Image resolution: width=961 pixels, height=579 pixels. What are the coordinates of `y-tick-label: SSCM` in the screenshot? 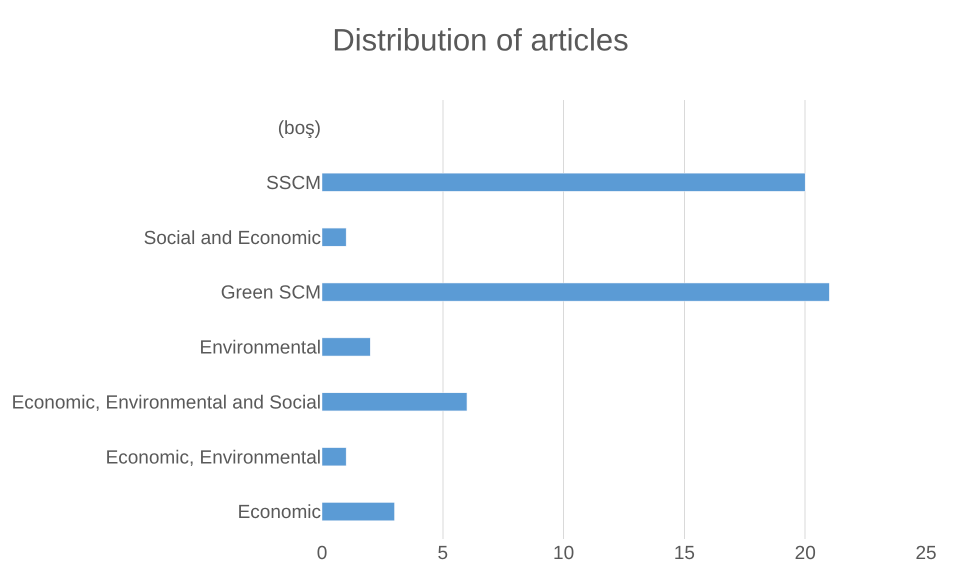 It's located at (293, 183).